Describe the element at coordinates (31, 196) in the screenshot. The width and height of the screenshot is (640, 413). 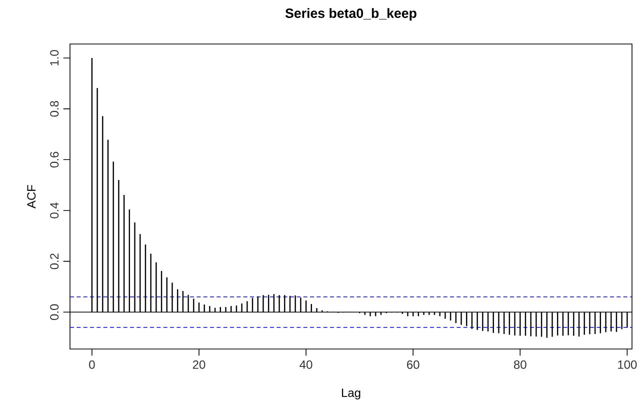
I see `y-axis-title: ACF` at that location.